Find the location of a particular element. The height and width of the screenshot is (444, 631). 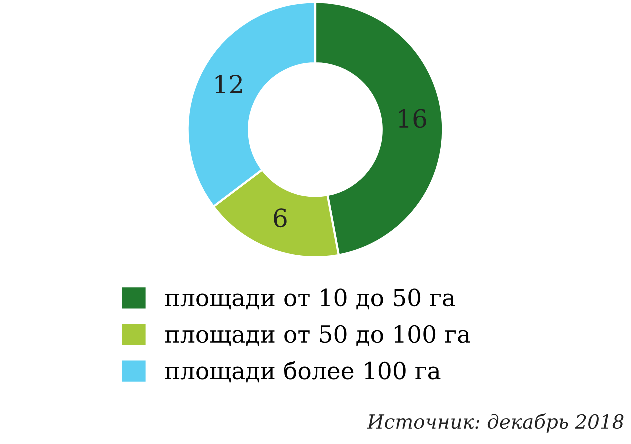

text: Источник: декабрь 2018 is located at coordinates (495, 423).